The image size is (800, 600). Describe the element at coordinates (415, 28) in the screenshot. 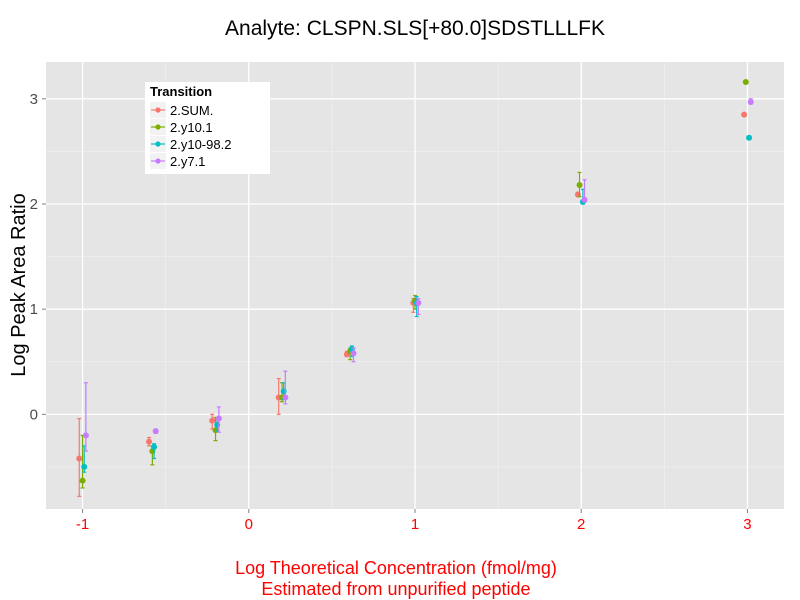

I see `chart-title: Analyte: CLSPN.SLS[+80.0]SDSTLLLFK` at that location.